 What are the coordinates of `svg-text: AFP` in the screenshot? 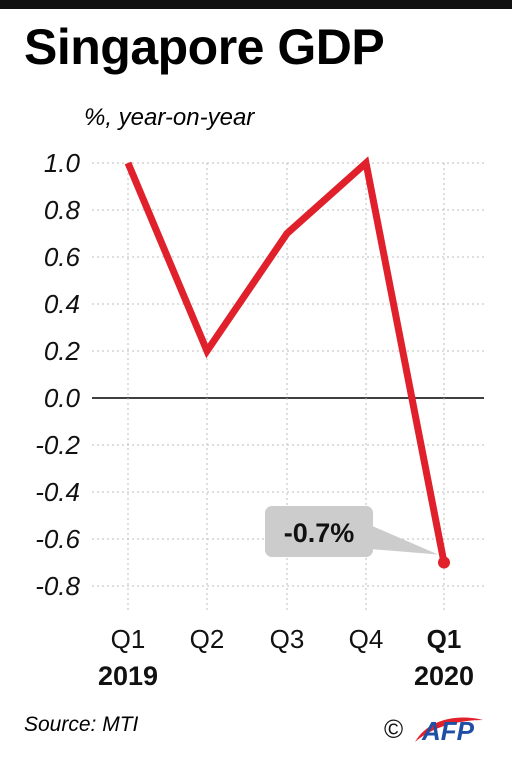 It's located at (448, 731).